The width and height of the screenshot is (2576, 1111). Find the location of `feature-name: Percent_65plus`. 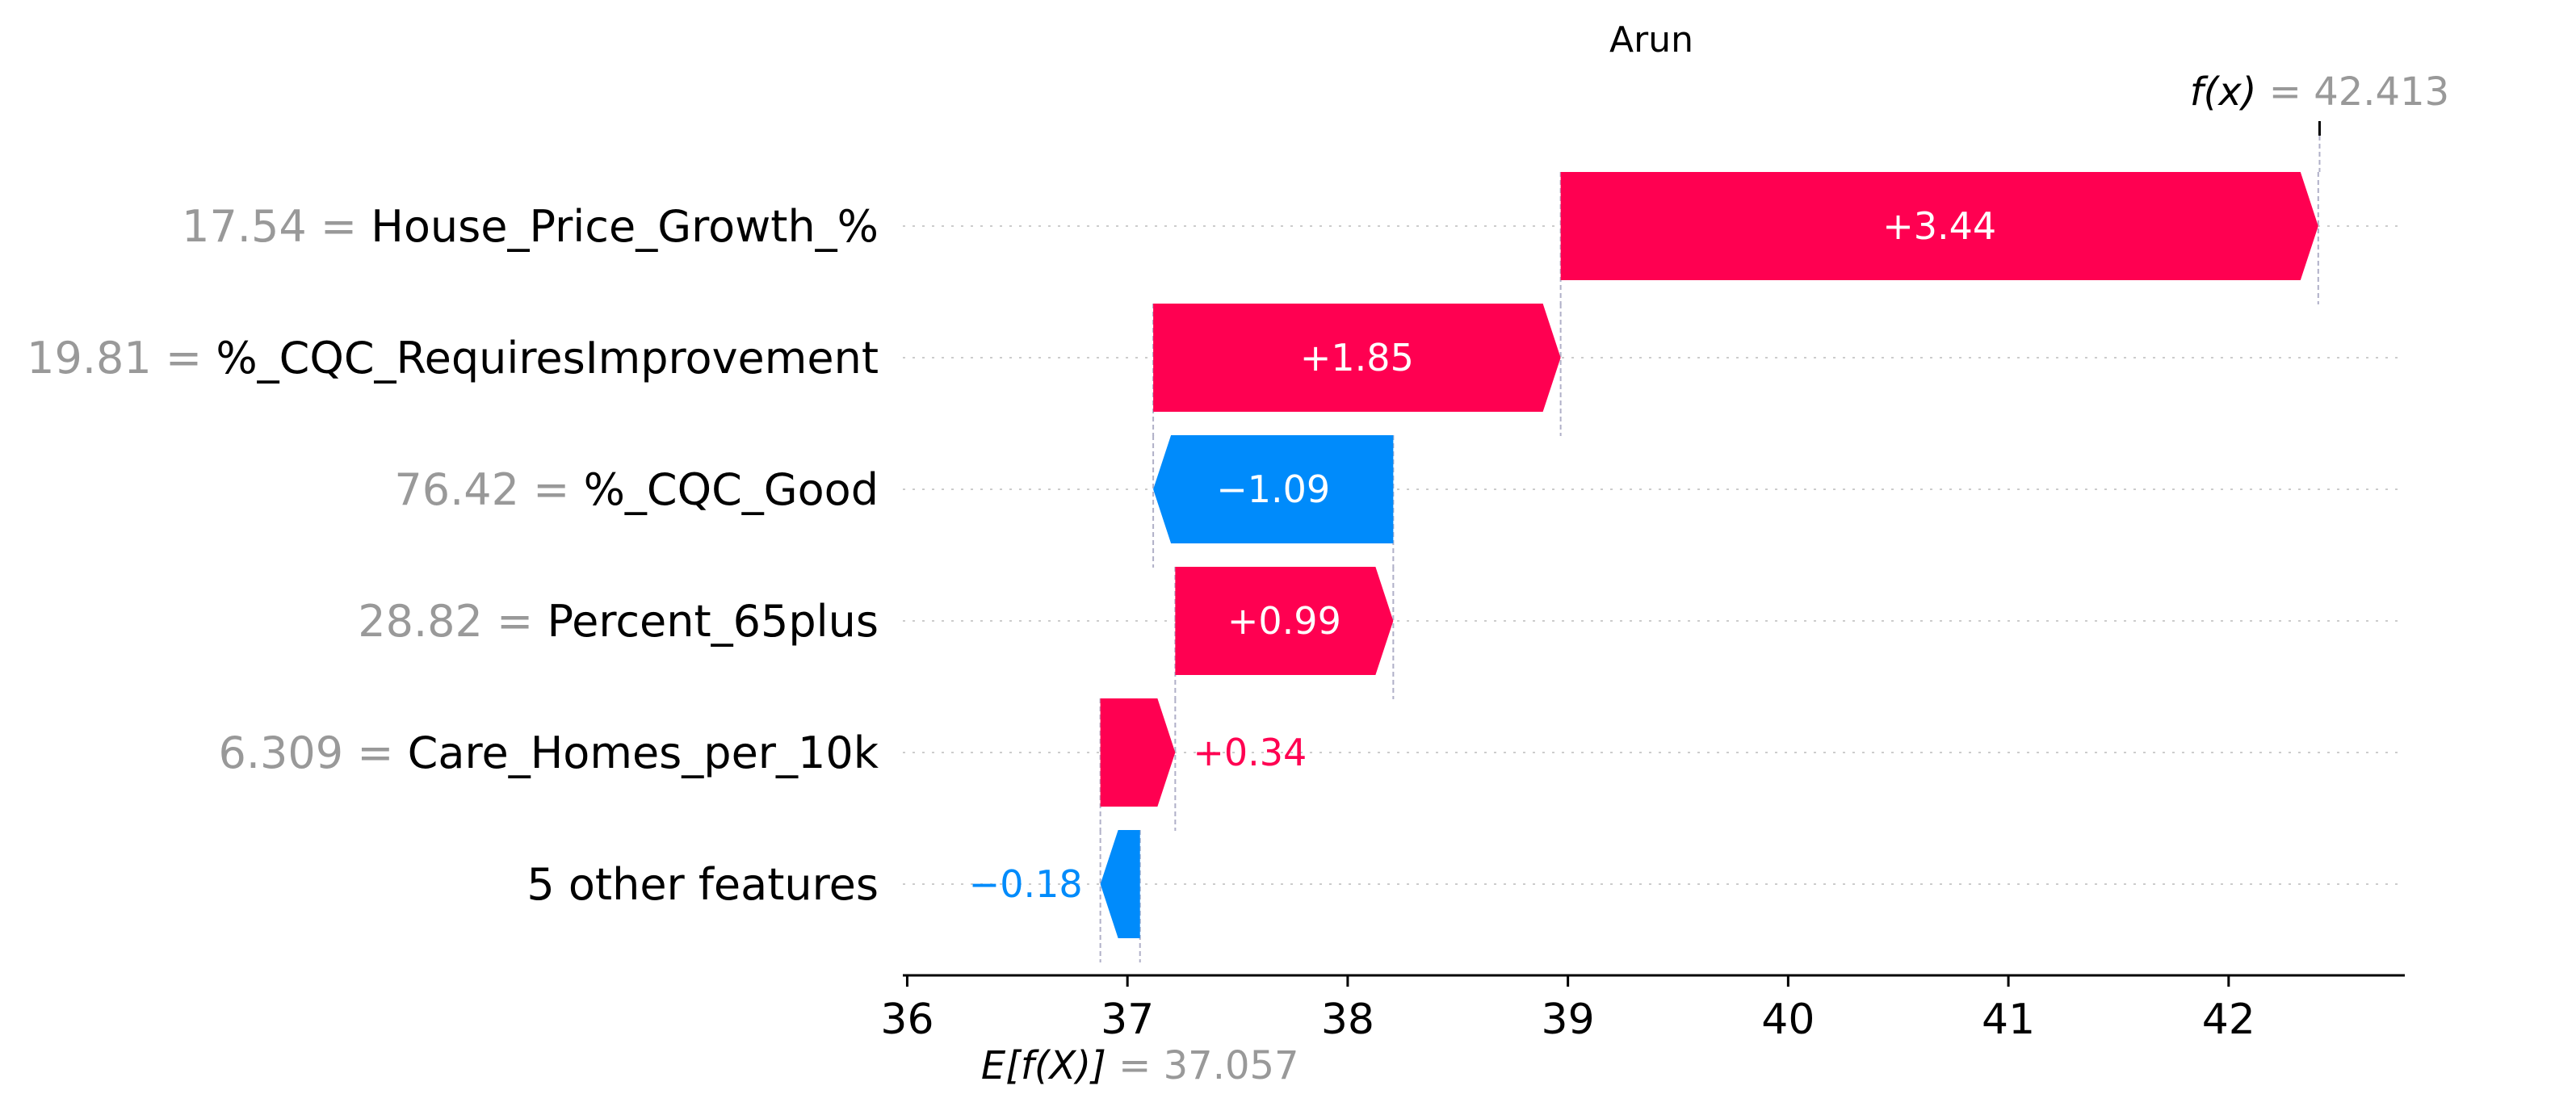

feature-name: Percent_65plus is located at coordinates (713, 621).